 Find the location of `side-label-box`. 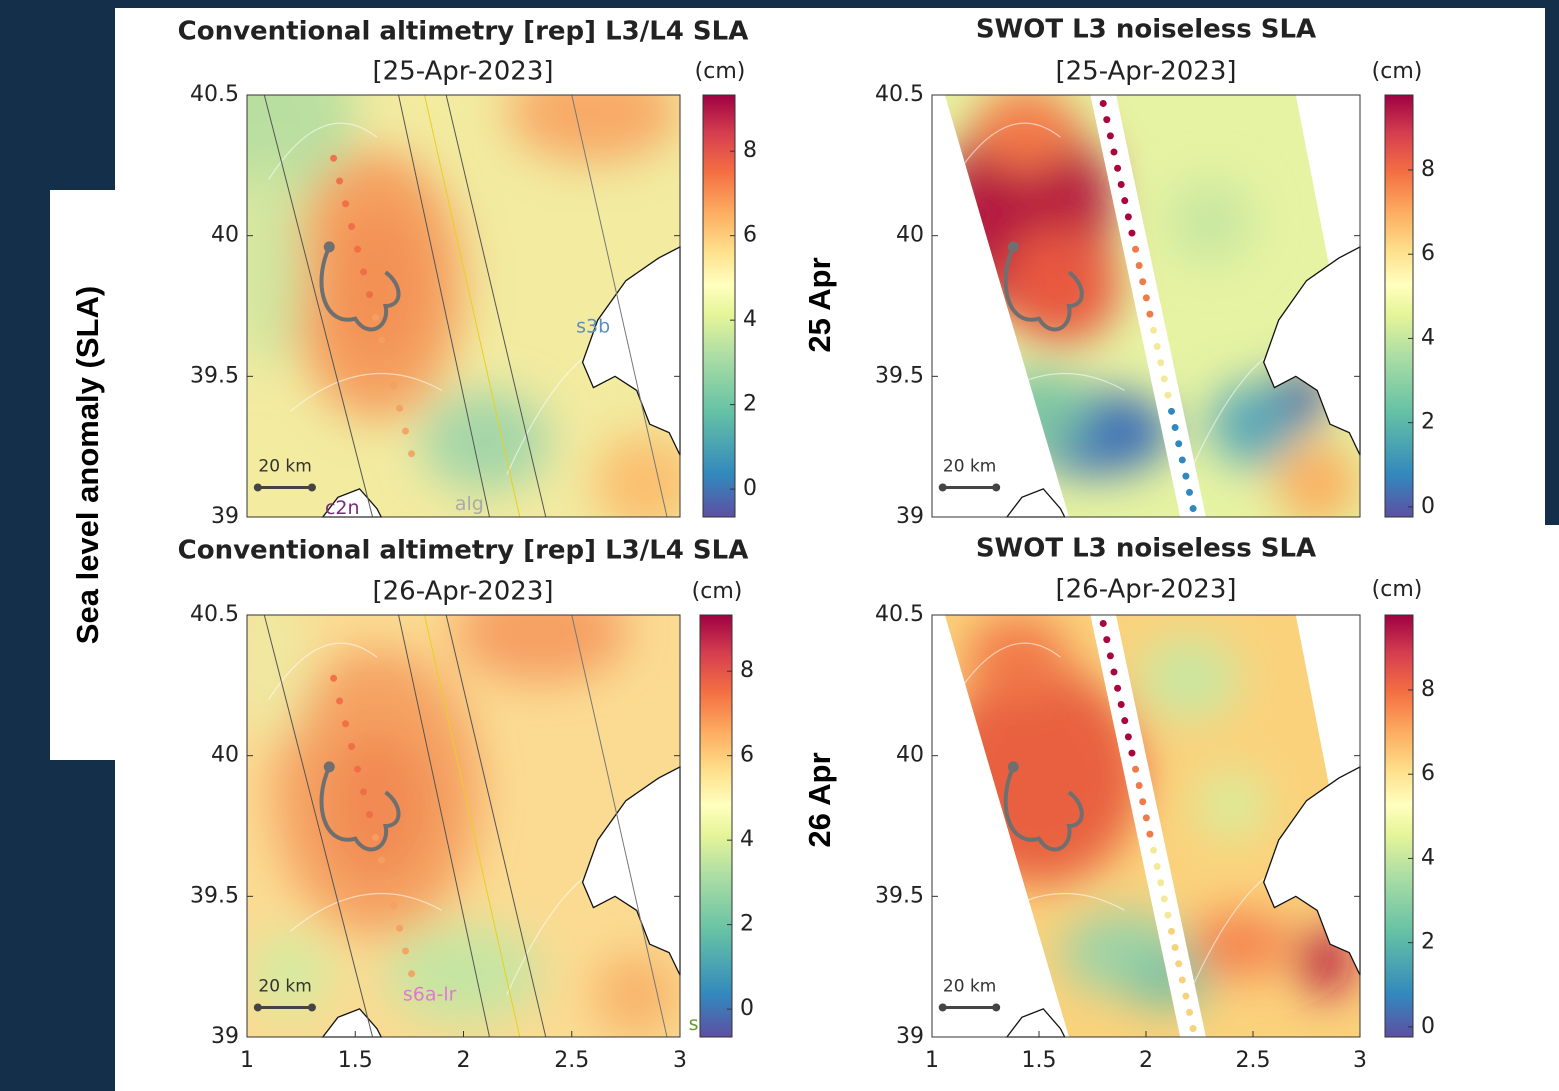

side-label-box is located at coordinates (82, 475).